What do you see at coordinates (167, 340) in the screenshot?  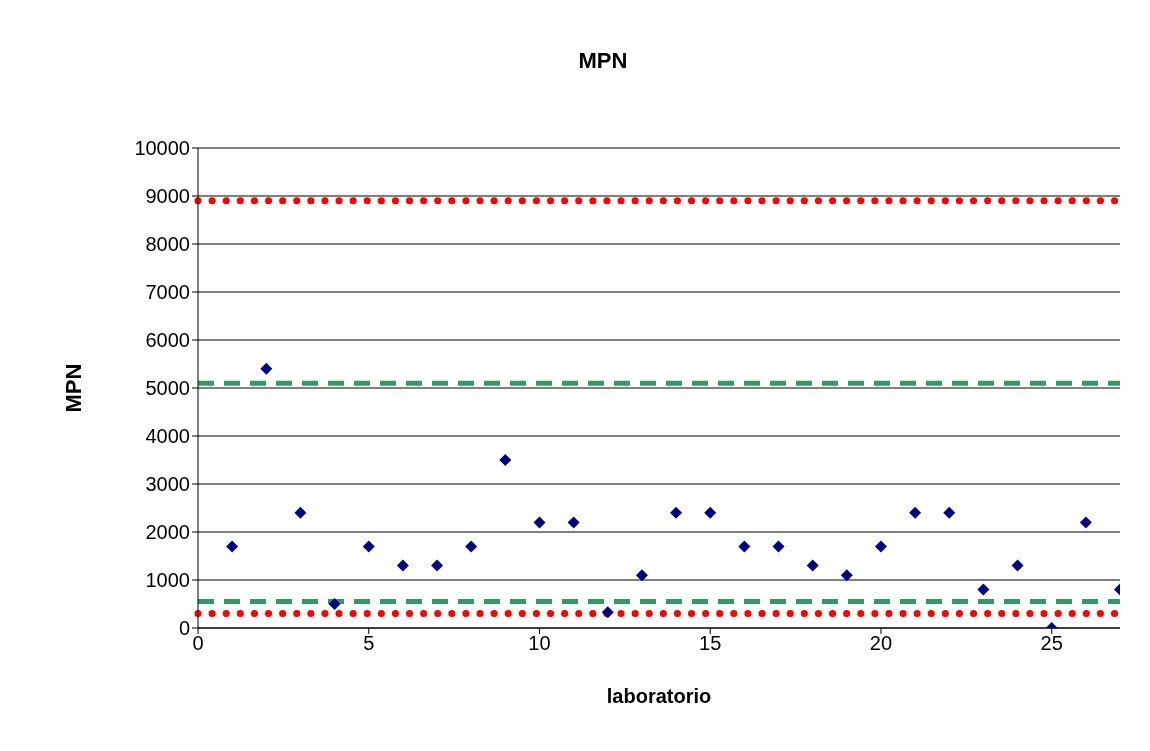 I see `y-tick-label: 6000` at bounding box center [167, 340].